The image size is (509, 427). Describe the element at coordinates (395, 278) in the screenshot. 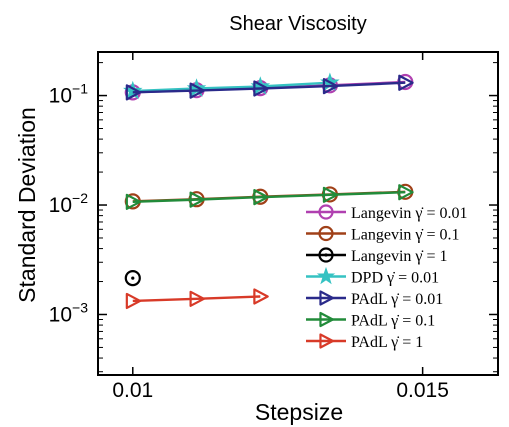

I see `legend-label: DPD γ̇ = 0.01` at that location.